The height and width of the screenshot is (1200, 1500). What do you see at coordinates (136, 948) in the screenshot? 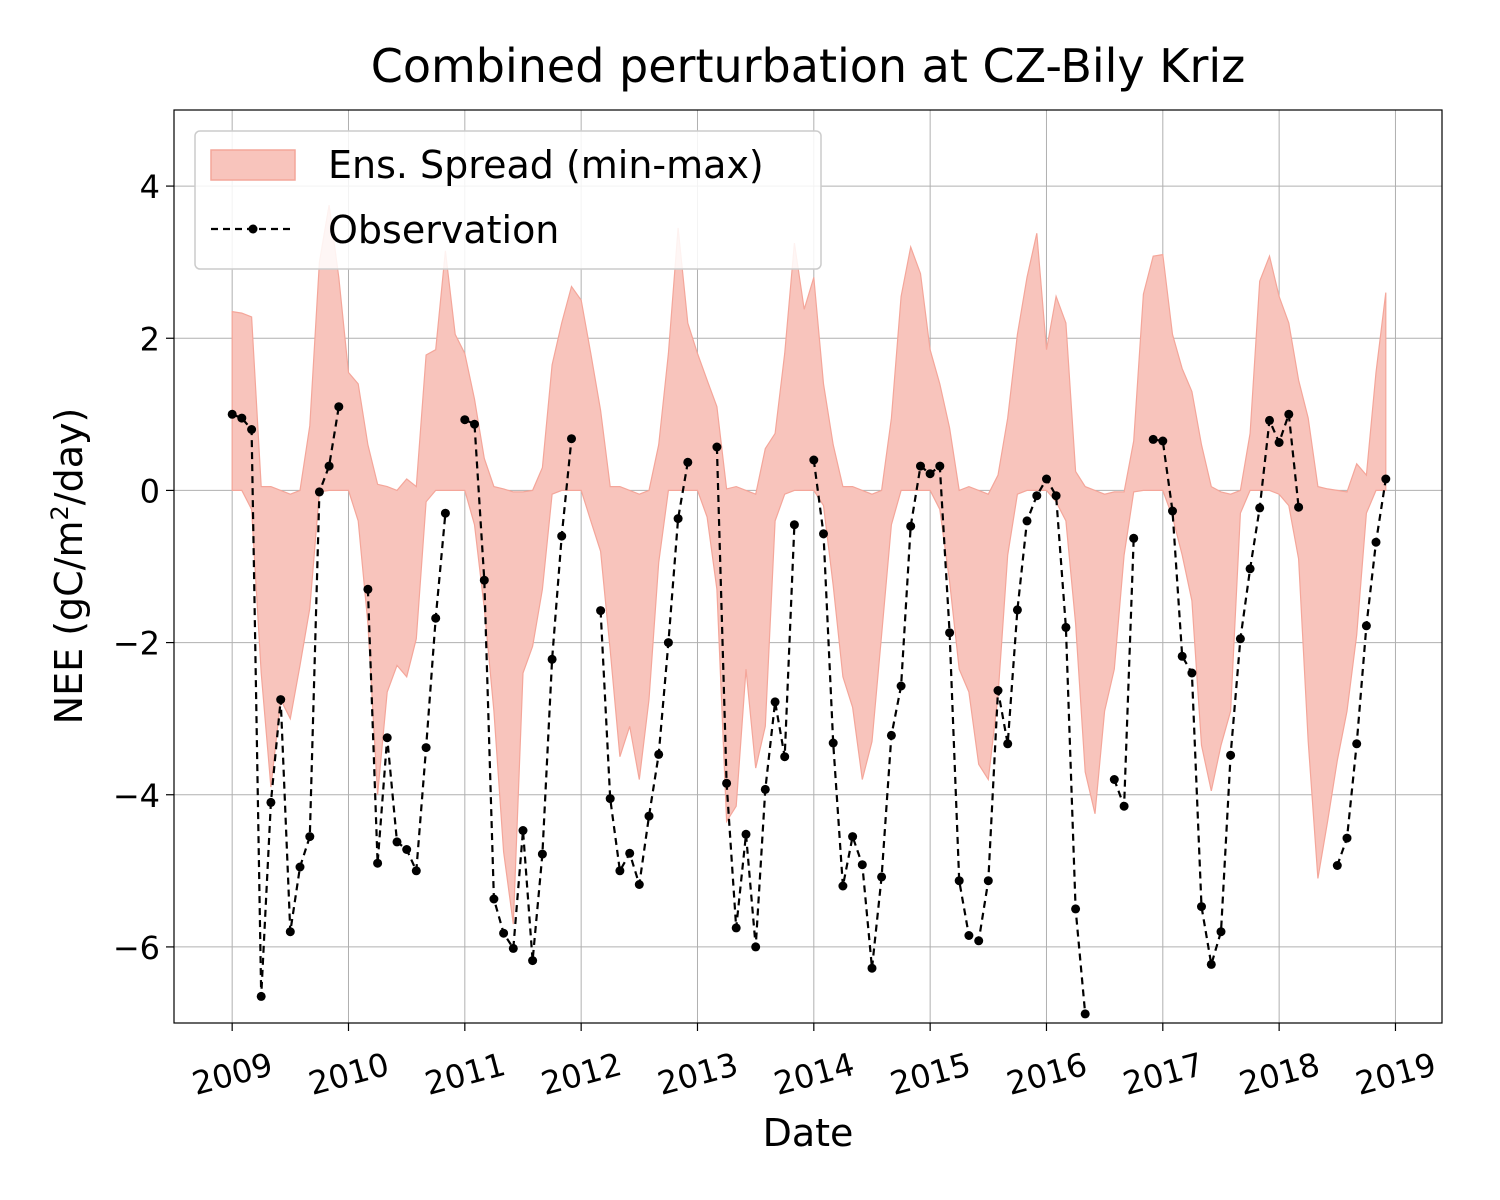
I see `y-tick-label: −6` at bounding box center [136, 948].